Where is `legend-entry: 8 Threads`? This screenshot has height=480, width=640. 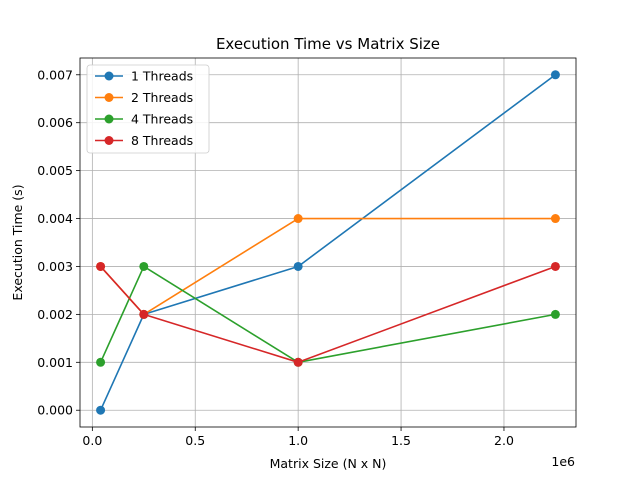
legend-entry: 8 Threads is located at coordinates (144, 140).